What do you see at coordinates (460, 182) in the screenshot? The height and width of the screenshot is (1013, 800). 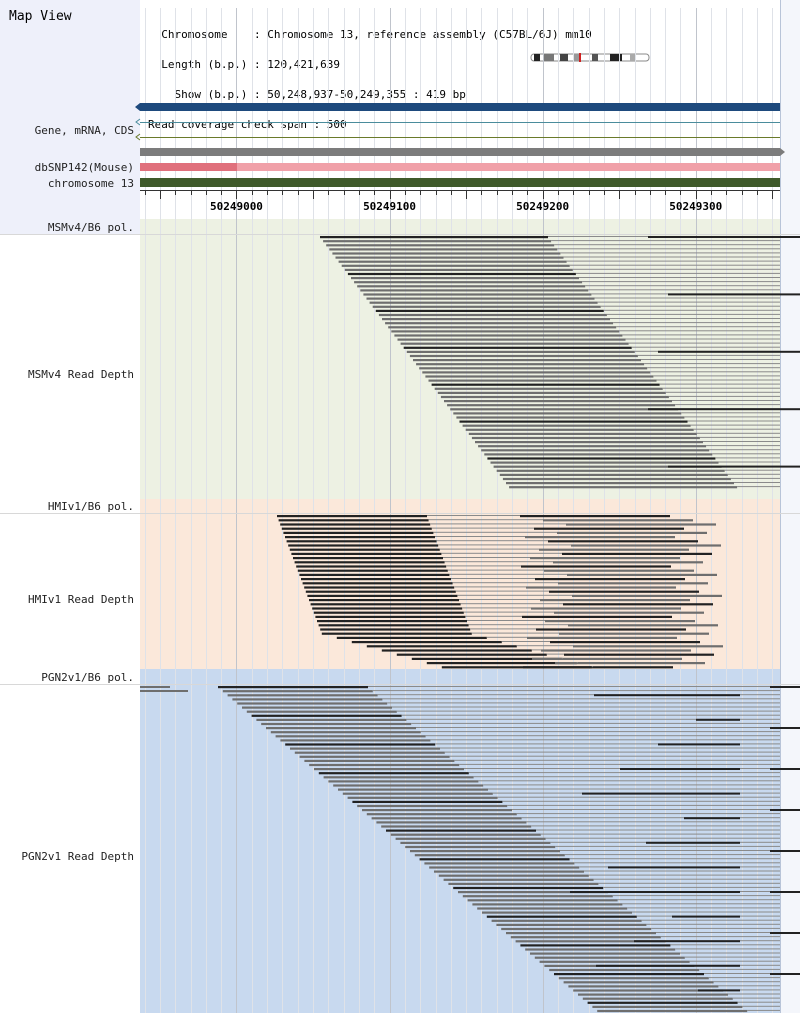 I see `chromosome-bar` at bounding box center [460, 182].